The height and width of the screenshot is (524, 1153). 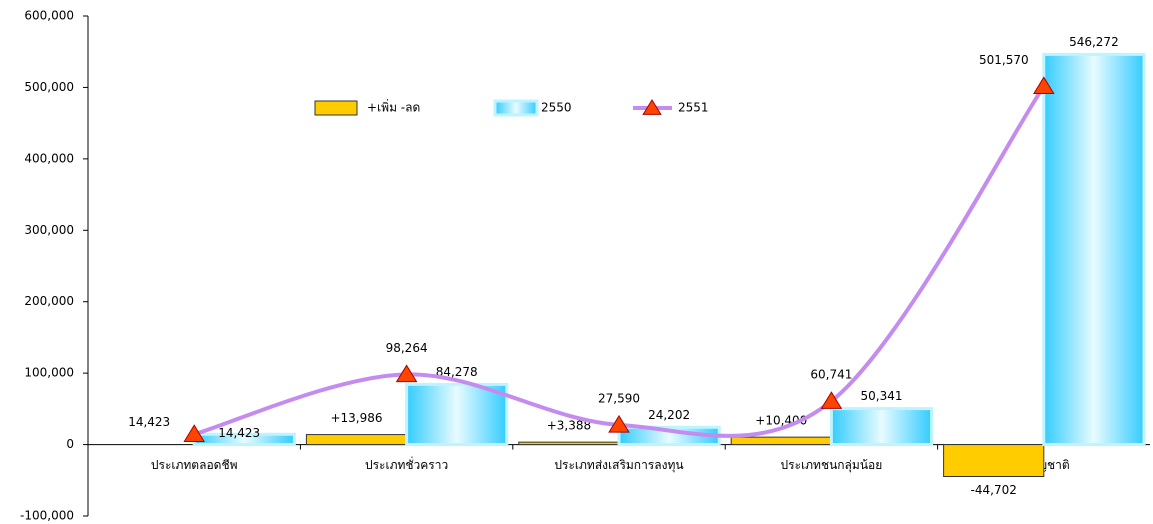 I want to click on legend-label: 2550, so click(x=556, y=108).